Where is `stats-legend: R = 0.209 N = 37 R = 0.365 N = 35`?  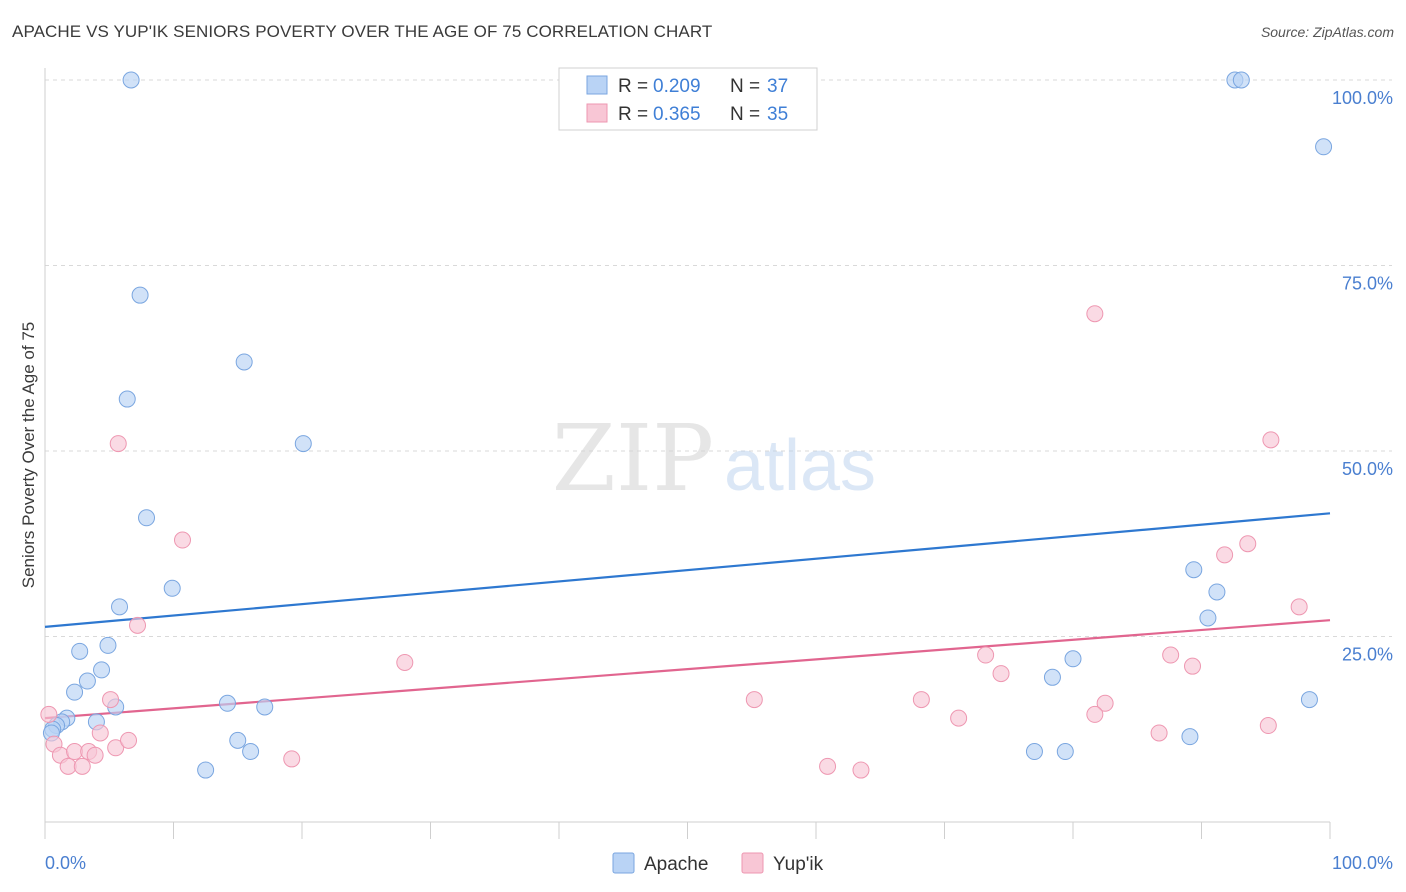 stats-legend: R = 0.209 N = 37 R = 0.365 N = 35 is located at coordinates (688, 99).